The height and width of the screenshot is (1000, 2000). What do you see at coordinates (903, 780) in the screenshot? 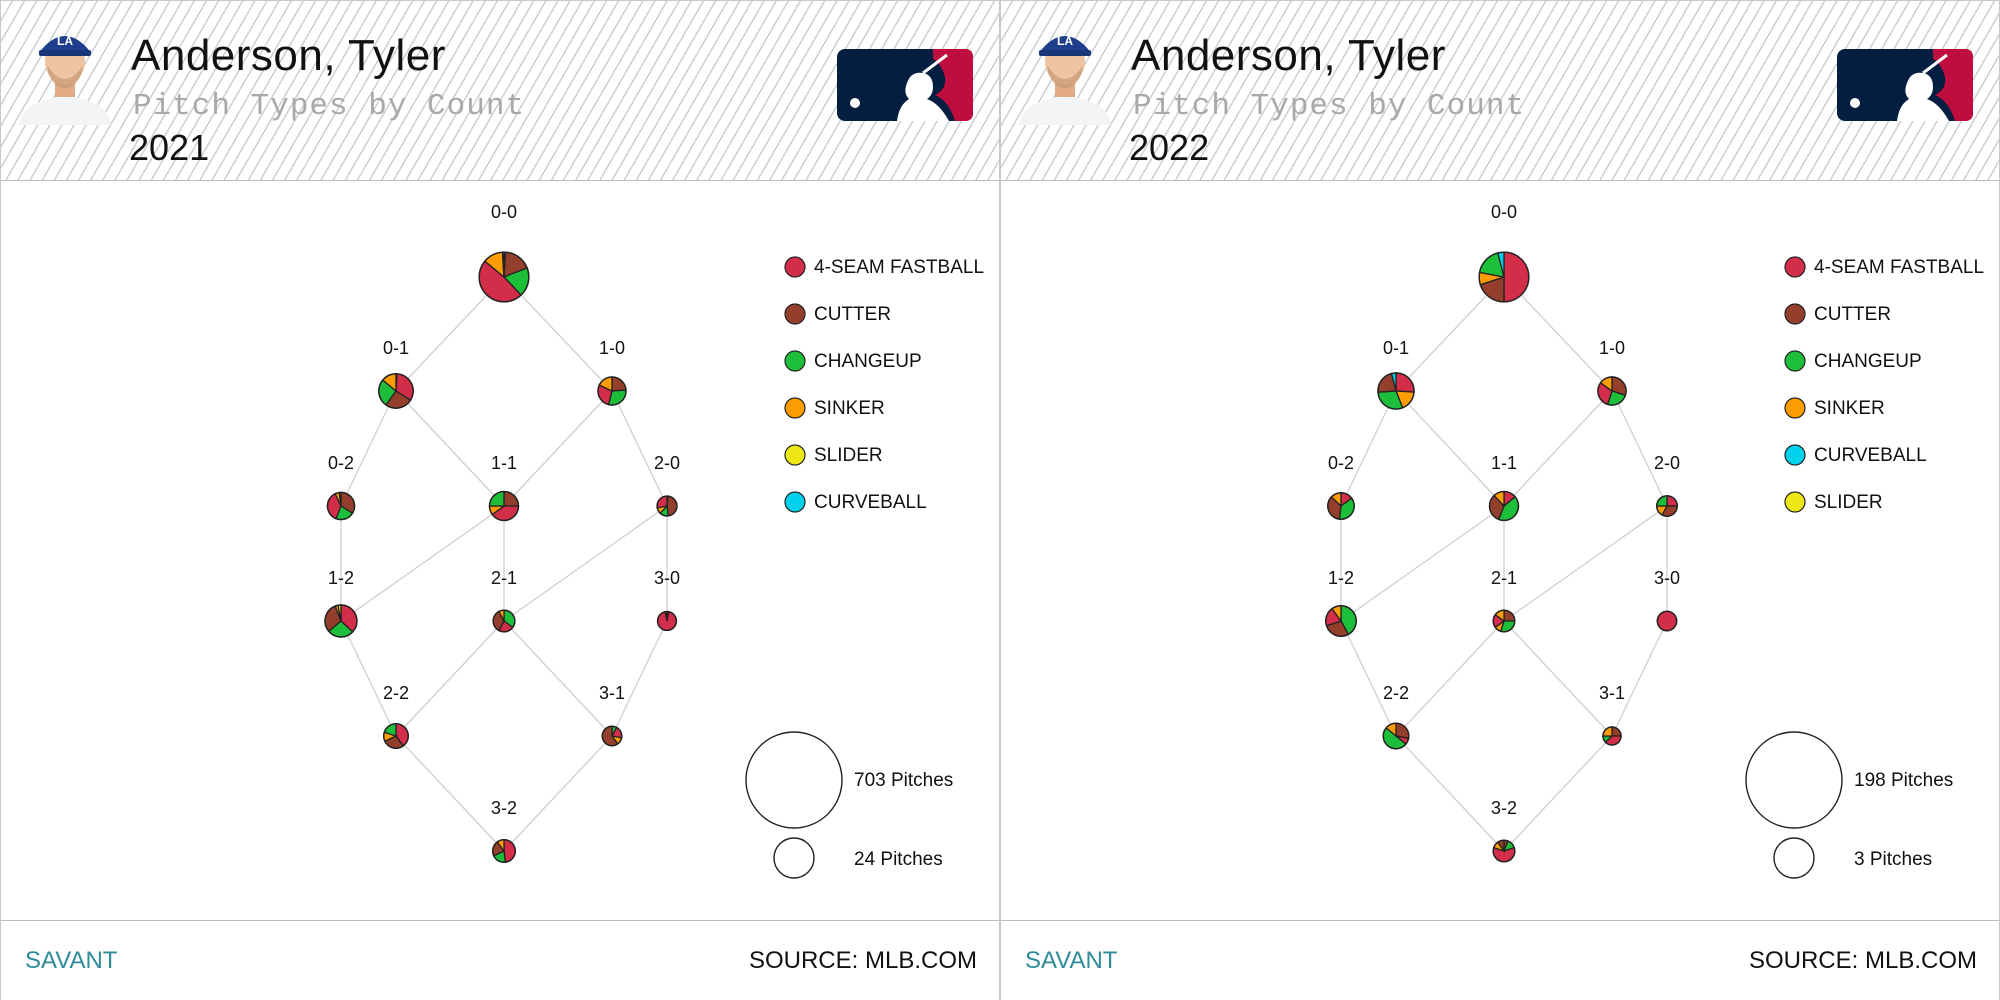
I see `size-legend-large-label: 703 Pitches` at bounding box center [903, 780].